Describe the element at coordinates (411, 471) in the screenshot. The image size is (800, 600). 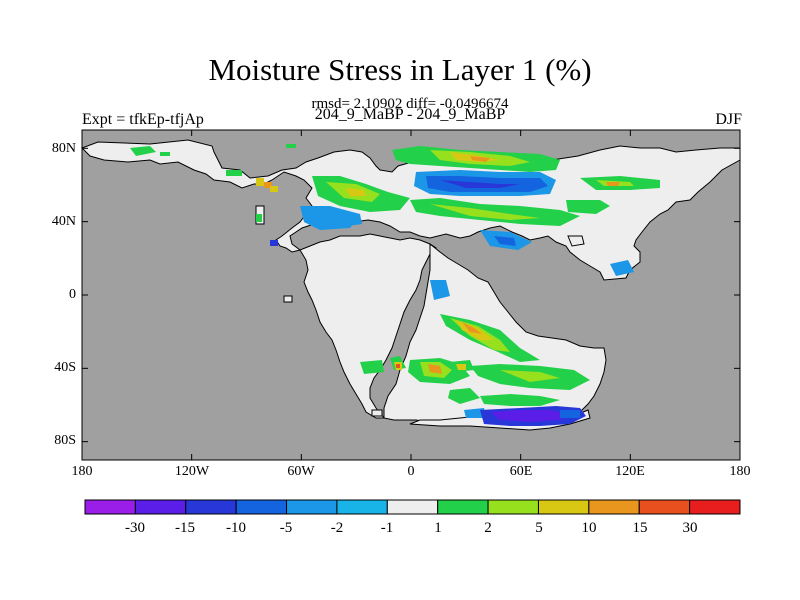
I see `lon-tick-label: 0` at that location.